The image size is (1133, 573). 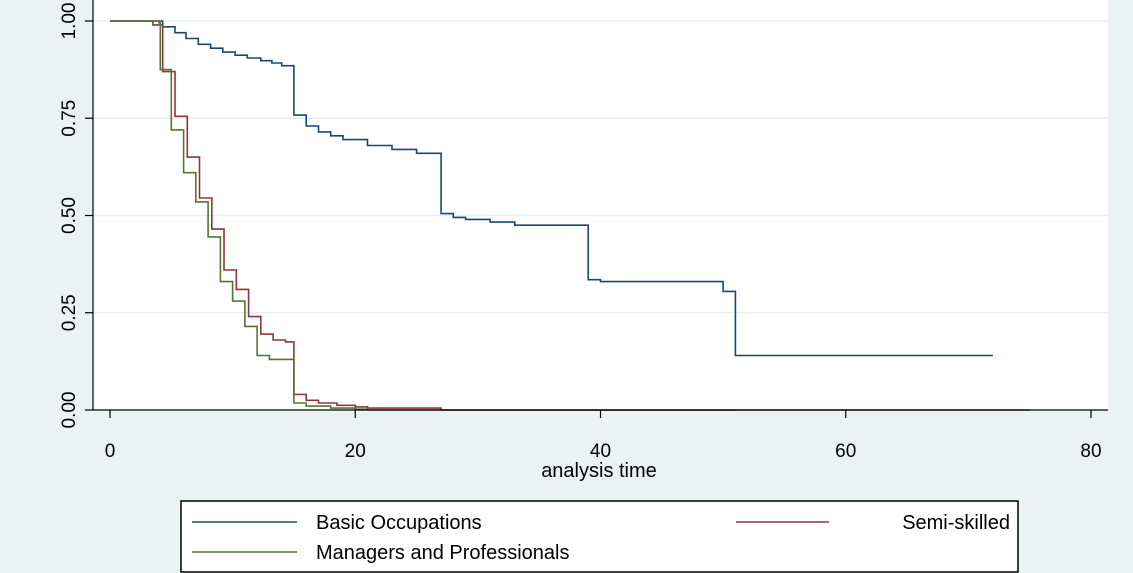 What do you see at coordinates (69, 312) in the screenshot?
I see `y-tick-label: 0.25` at bounding box center [69, 312].